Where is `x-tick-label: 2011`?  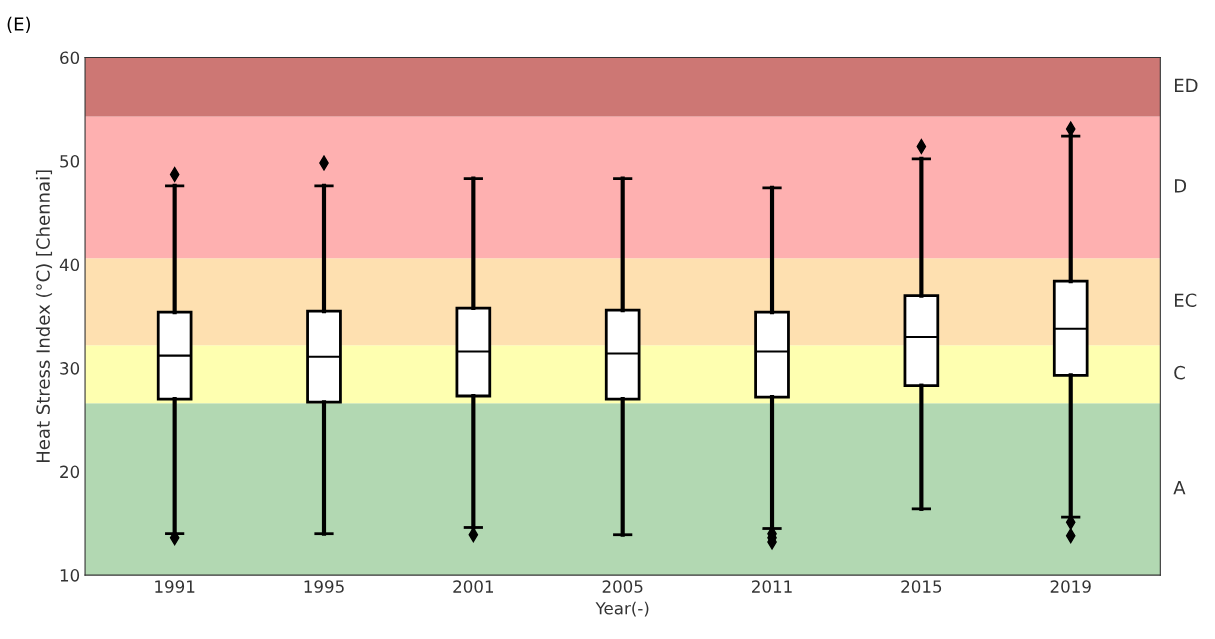 x-tick-label: 2011 is located at coordinates (772, 586).